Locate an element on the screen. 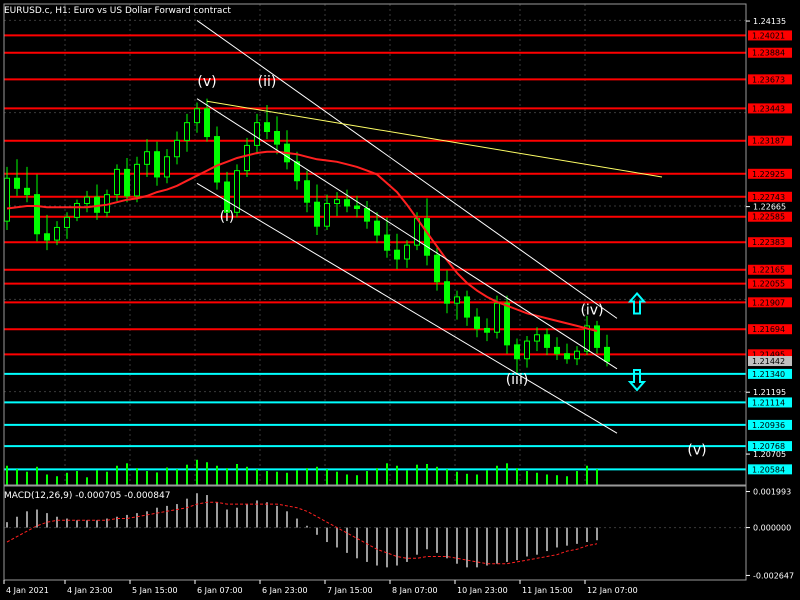 This screenshot has height=600, width=800. time-tick-label: 4 Jan 2021 is located at coordinates (27, 590).